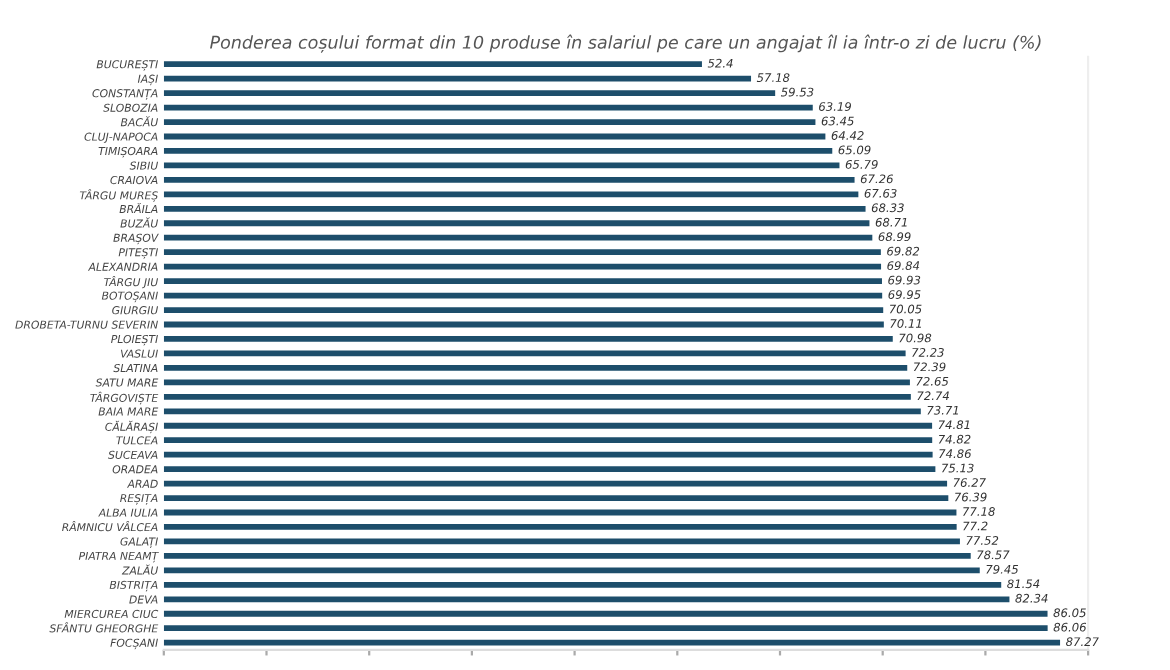  What do you see at coordinates (625, 43) in the screenshot?
I see `chart-title: Ponderea coșului format din 10 produse în salariul pe care un angajat îl ia într-o zi de lucru (%)` at bounding box center [625, 43].